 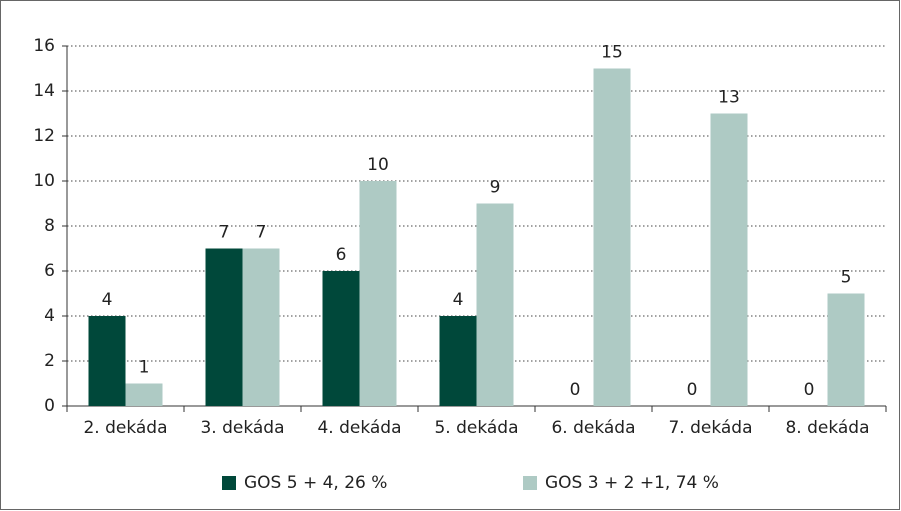 I want to click on y-tick-label: 4, so click(x=49, y=316).